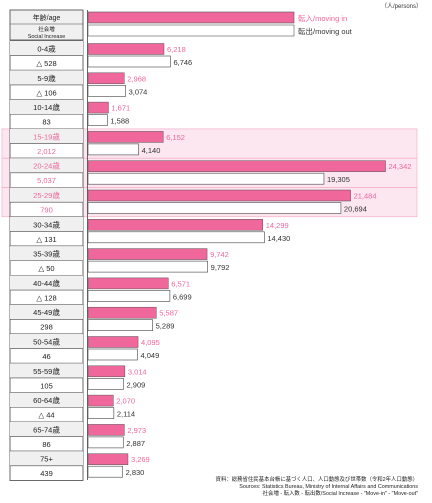  I want to click on label-moving-in: 1,671, so click(120, 108).